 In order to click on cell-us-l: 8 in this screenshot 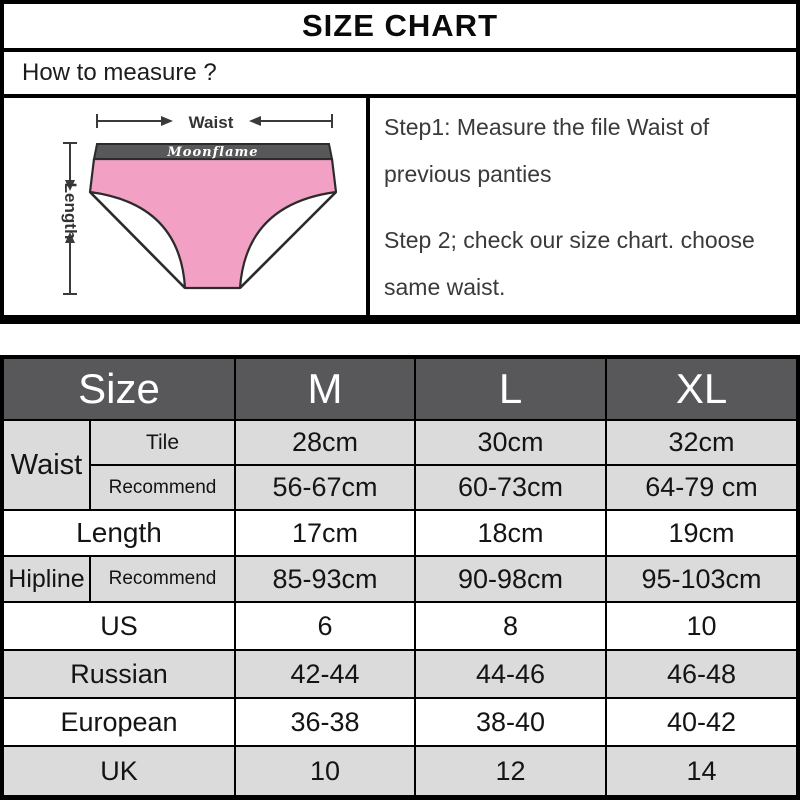, I will do `click(510, 626)`.